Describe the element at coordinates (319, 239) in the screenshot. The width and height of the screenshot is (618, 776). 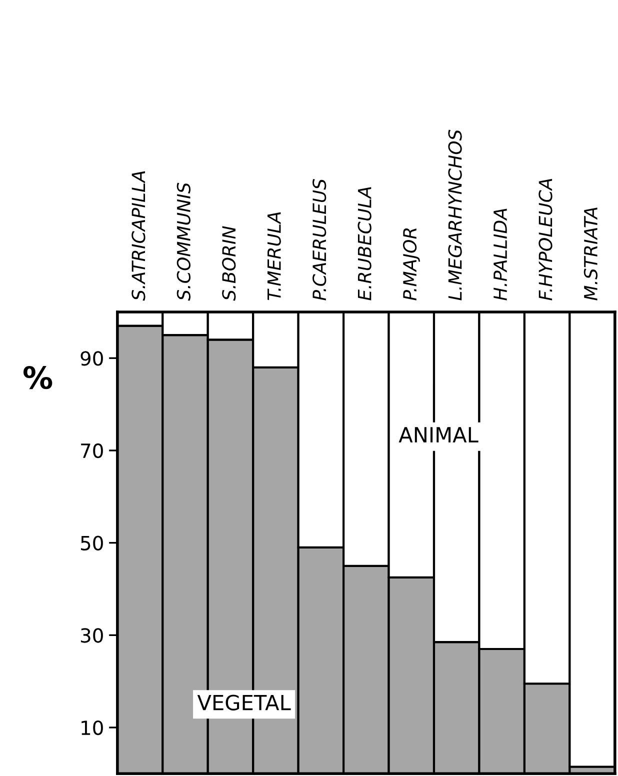
I see `x-tick-label: P.CAERULEUS` at that location.